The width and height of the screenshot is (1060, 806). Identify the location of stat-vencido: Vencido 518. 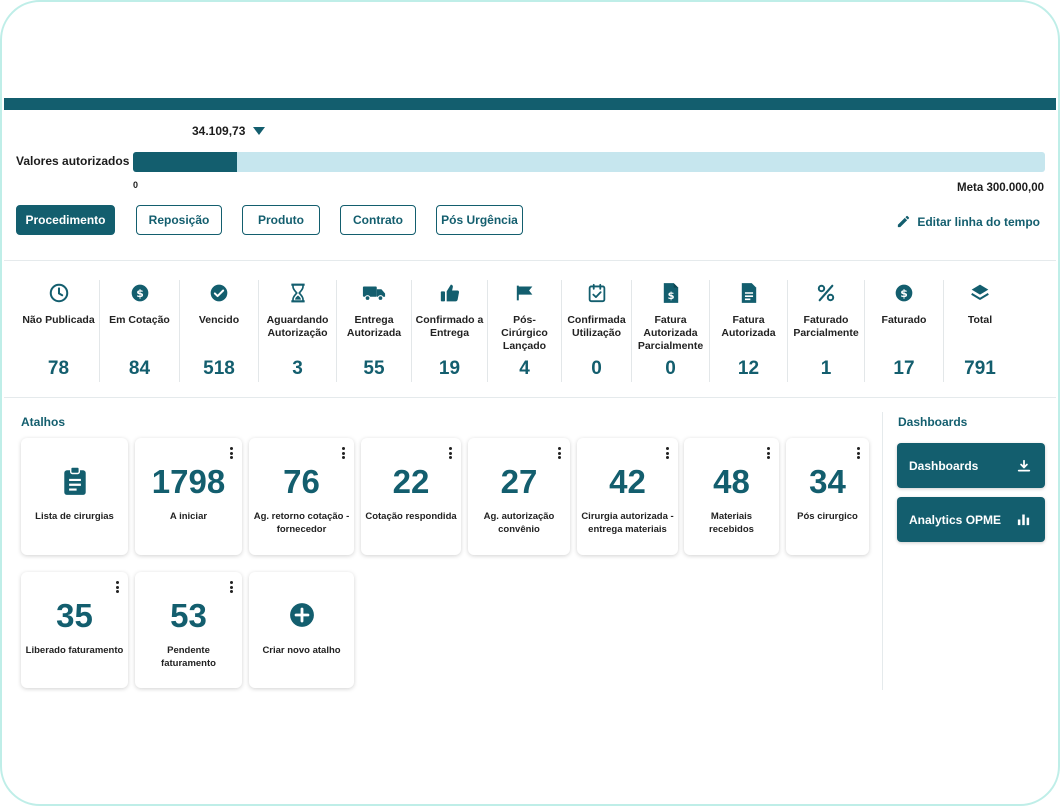
(219, 331).